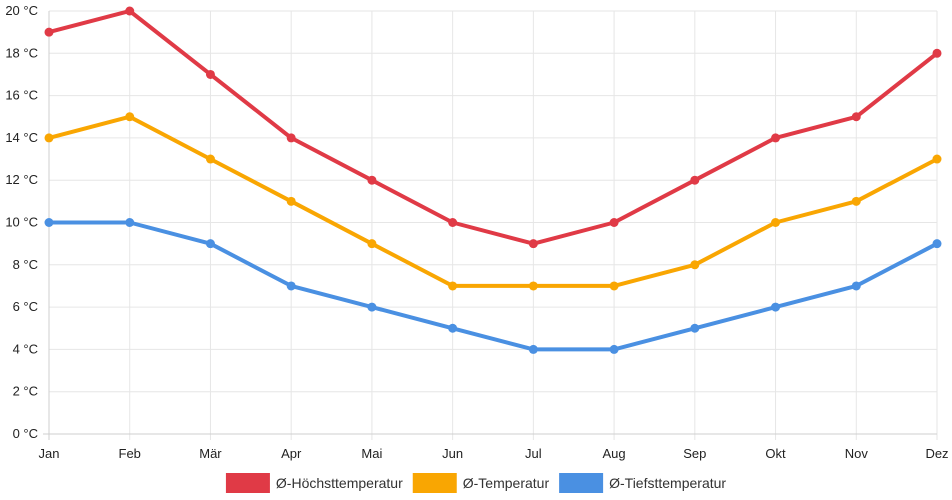  What do you see at coordinates (506, 483) in the screenshot?
I see `legend-label: Ø-Temperatur` at bounding box center [506, 483].